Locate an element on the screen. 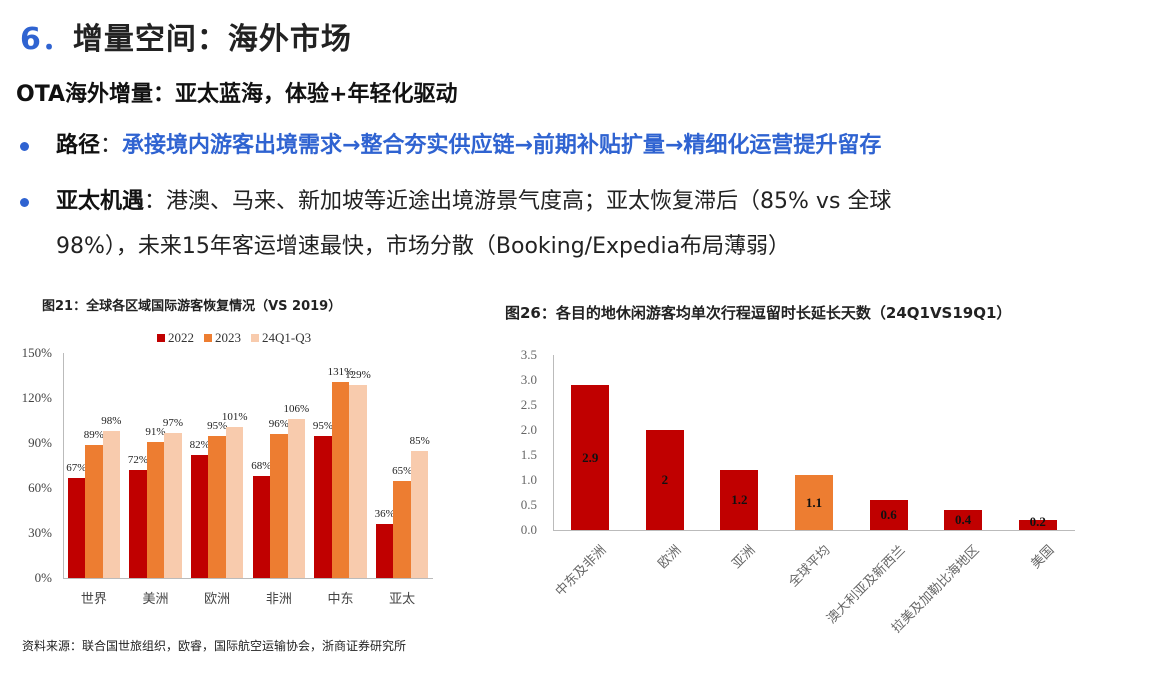  y-tick-label: 60% is located at coordinates (40, 487).